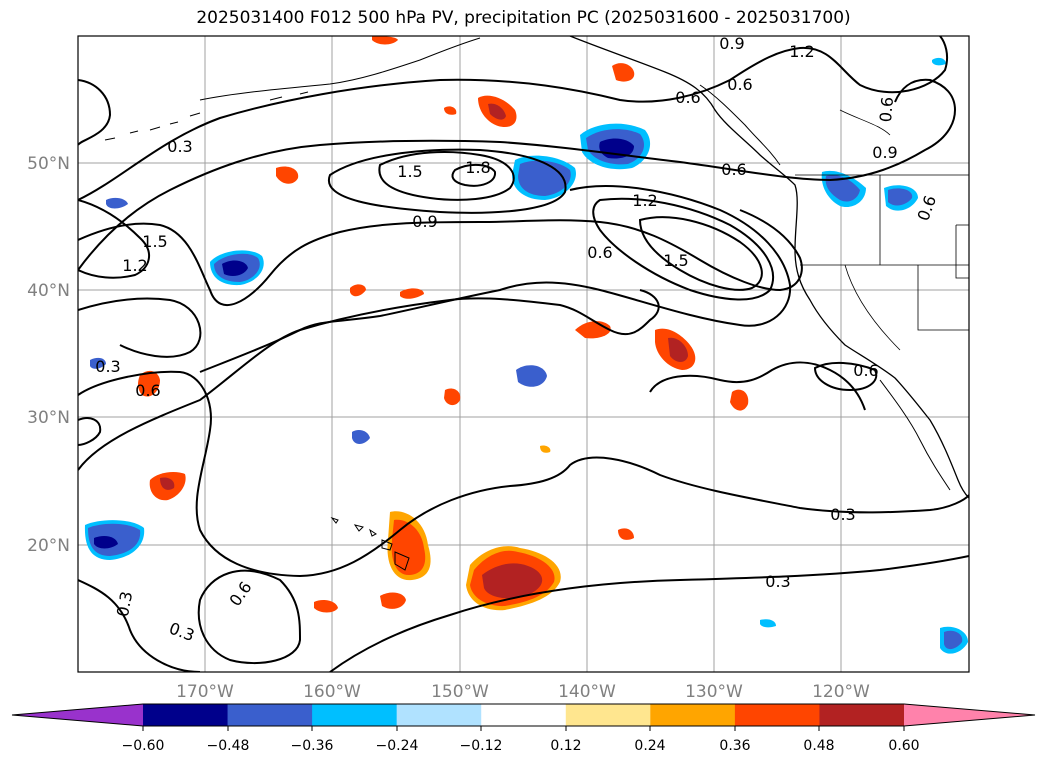  What do you see at coordinates (649, 746) in the screenshot?
I see `colorbar-tick: 0.24` at bounding box center [649, 746].